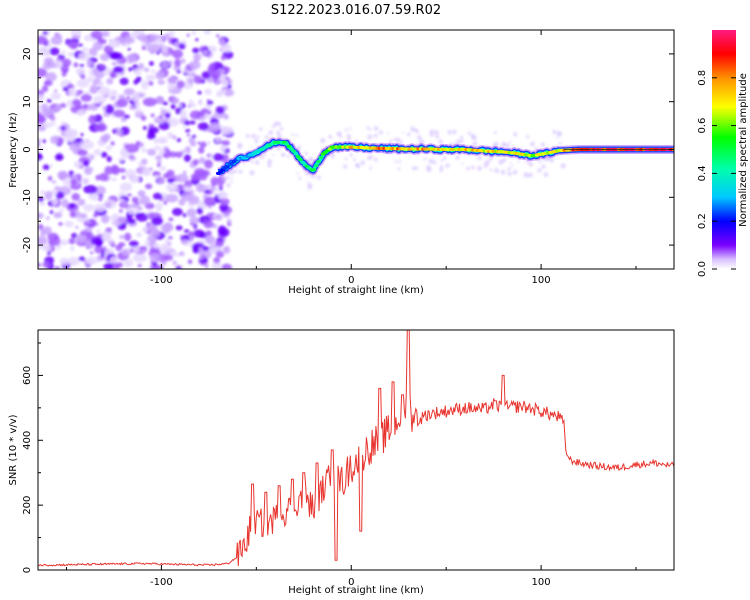 The width and height of the screenshot is (750, 600). I want to click on ridge-trace, so click(444, 157).